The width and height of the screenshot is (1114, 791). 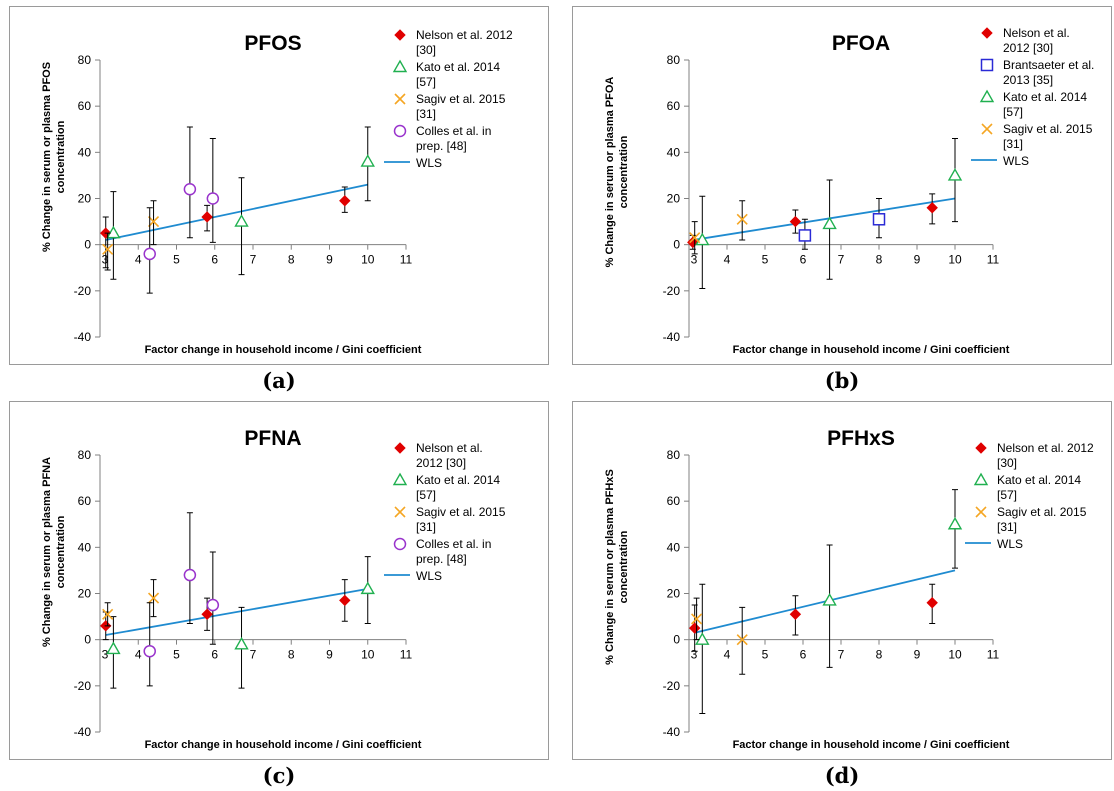 I want to click on x-tick-label: 8, so click(x=291, y=260).